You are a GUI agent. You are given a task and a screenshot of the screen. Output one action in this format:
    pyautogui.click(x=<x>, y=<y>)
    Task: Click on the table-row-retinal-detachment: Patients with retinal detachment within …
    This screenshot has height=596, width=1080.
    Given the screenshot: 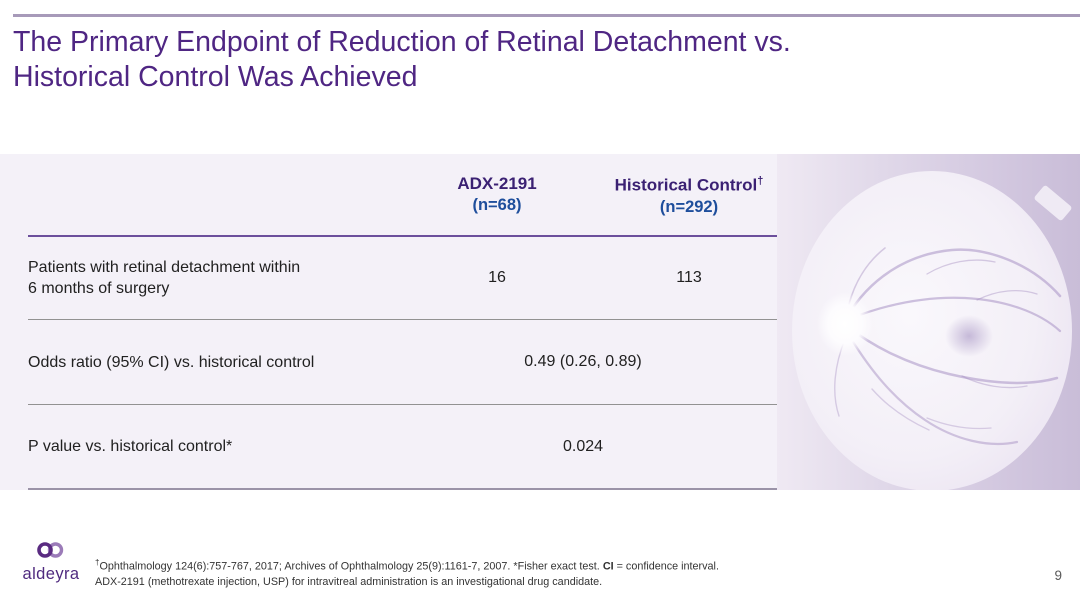 What is the action you would take?
    pyautogui.click(x=402, y=278)
    